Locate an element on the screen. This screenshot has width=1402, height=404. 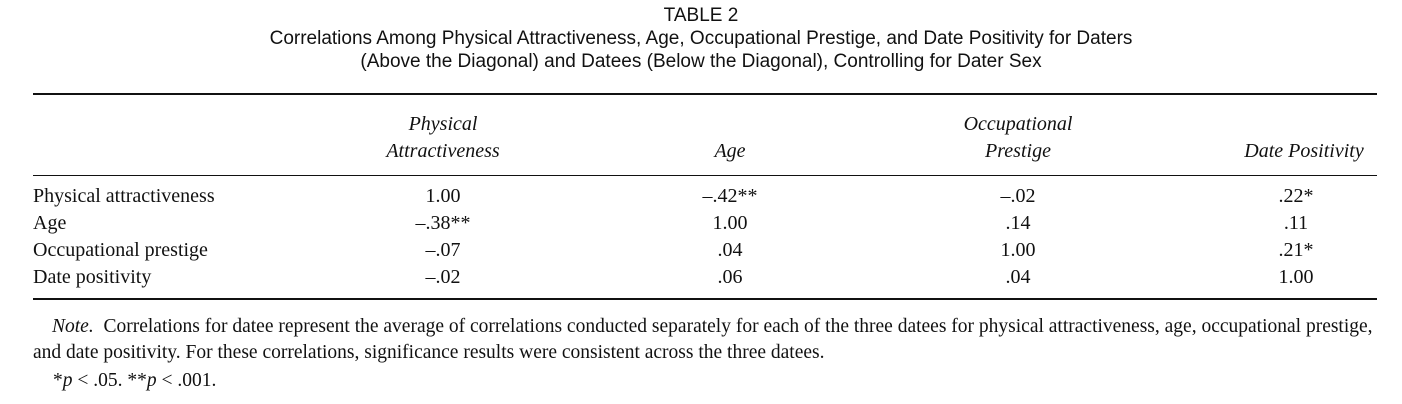
row-label-date-positivity: Date positivity is located at coordinates (92, 277).